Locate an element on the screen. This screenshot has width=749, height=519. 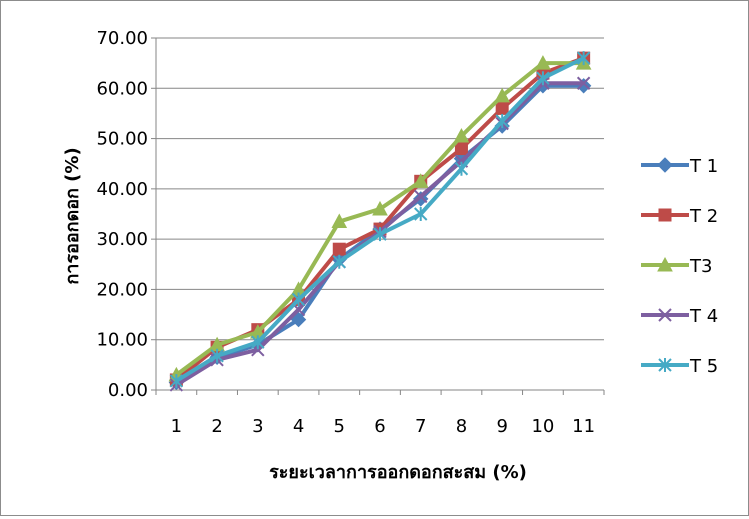
legend: T 1 T 2 T3 T 4 T 5 is located at coordinates (679, 266).